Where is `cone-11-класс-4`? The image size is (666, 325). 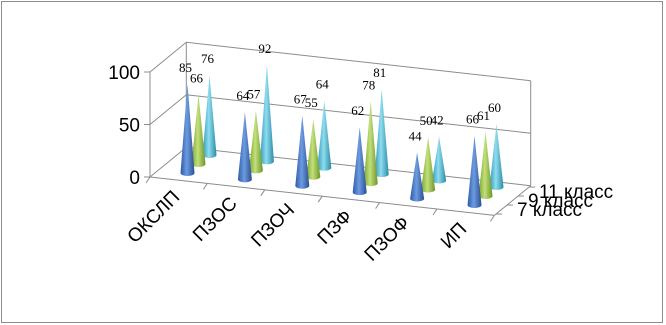
cone-11-класс-4 is located at coordinates (381, 133).